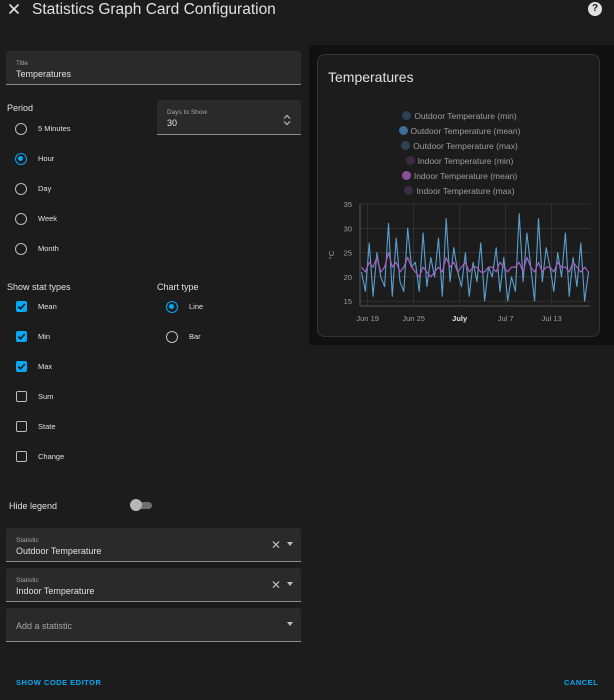 The image size is (614, 700). I want to click on y-tick-label: 25, so click(348, 253).